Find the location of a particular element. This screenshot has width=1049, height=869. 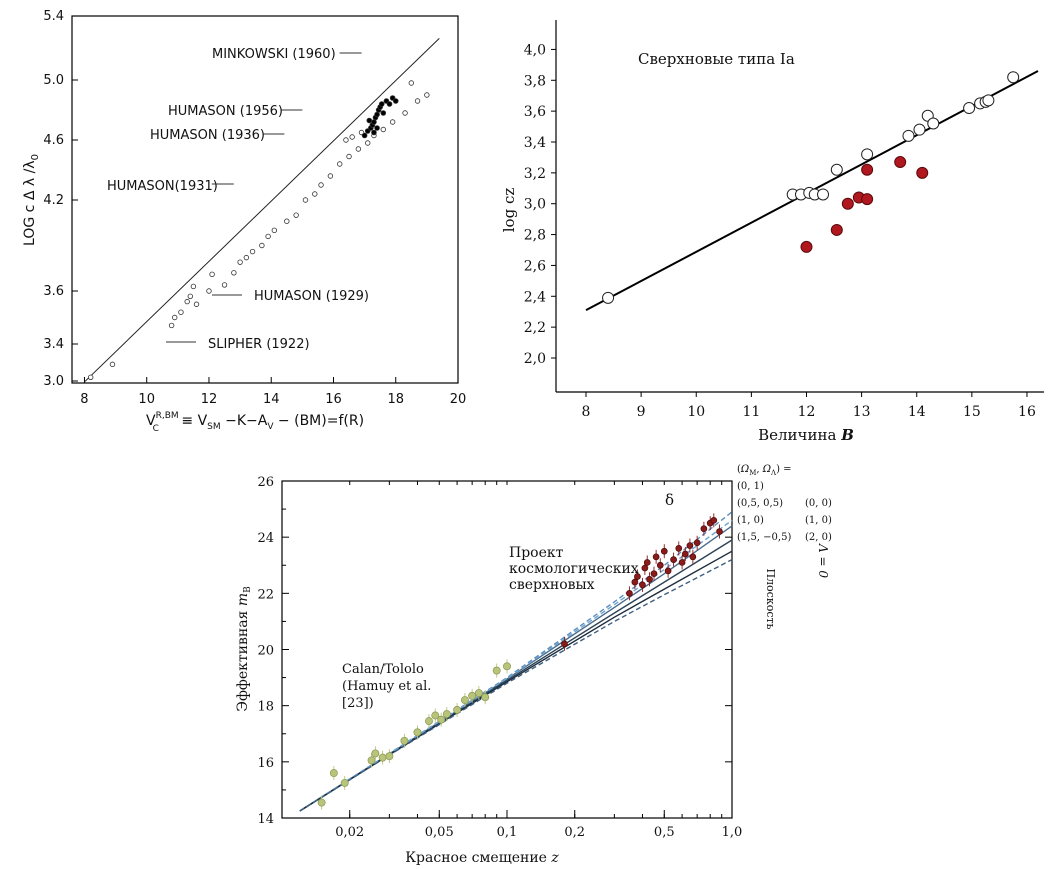

x-tick-label: 0,5 is located at coordinates (664, 832).